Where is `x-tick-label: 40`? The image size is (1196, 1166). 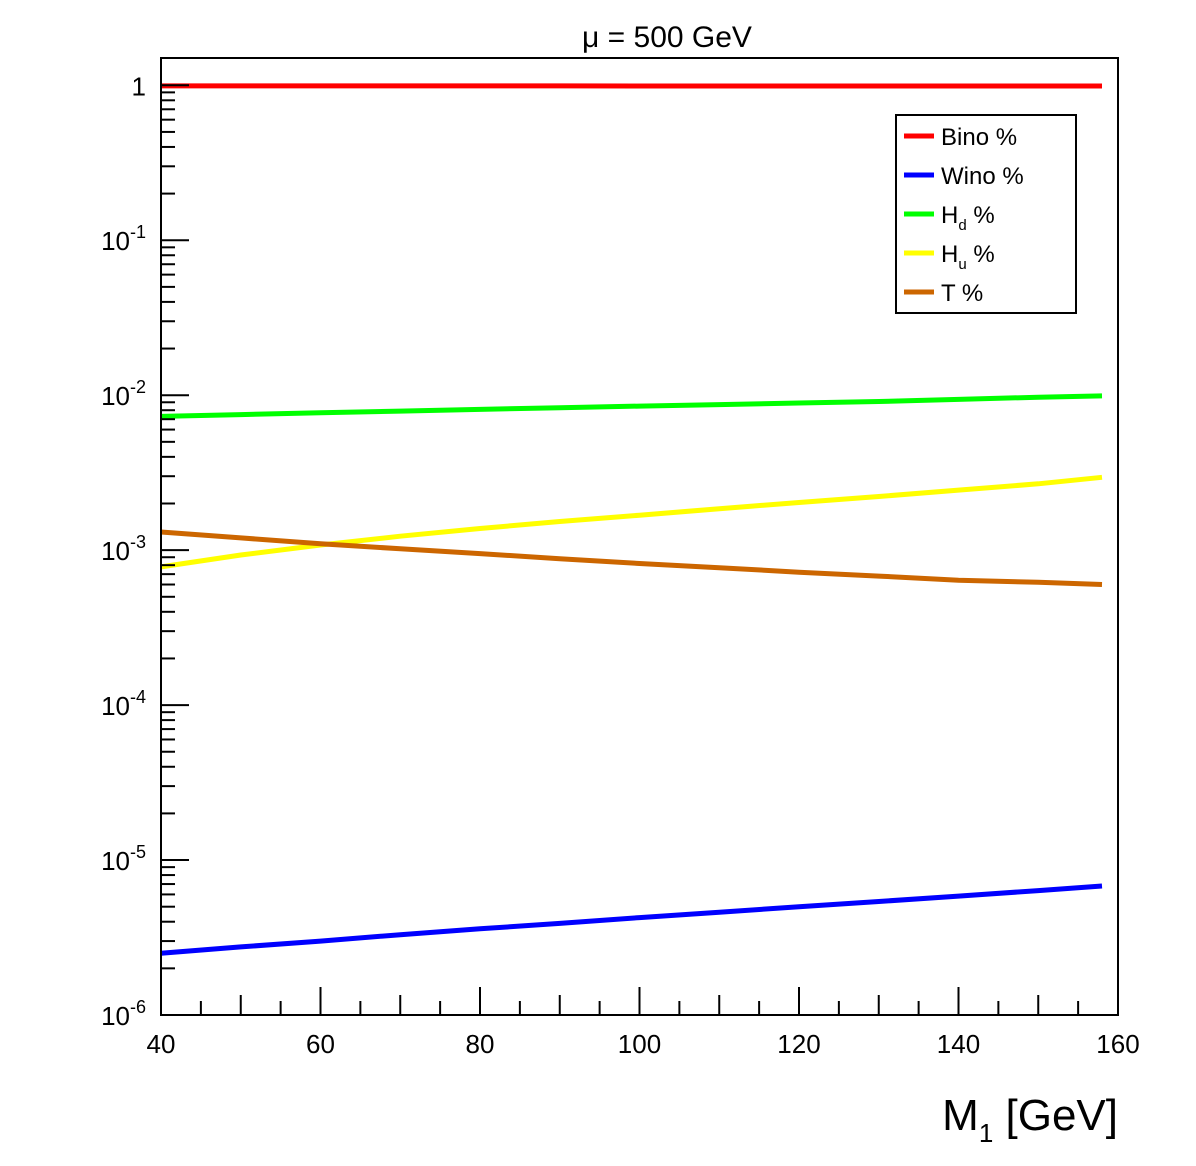 x-tick-label: 40 is located at coordinates (161, 1044).